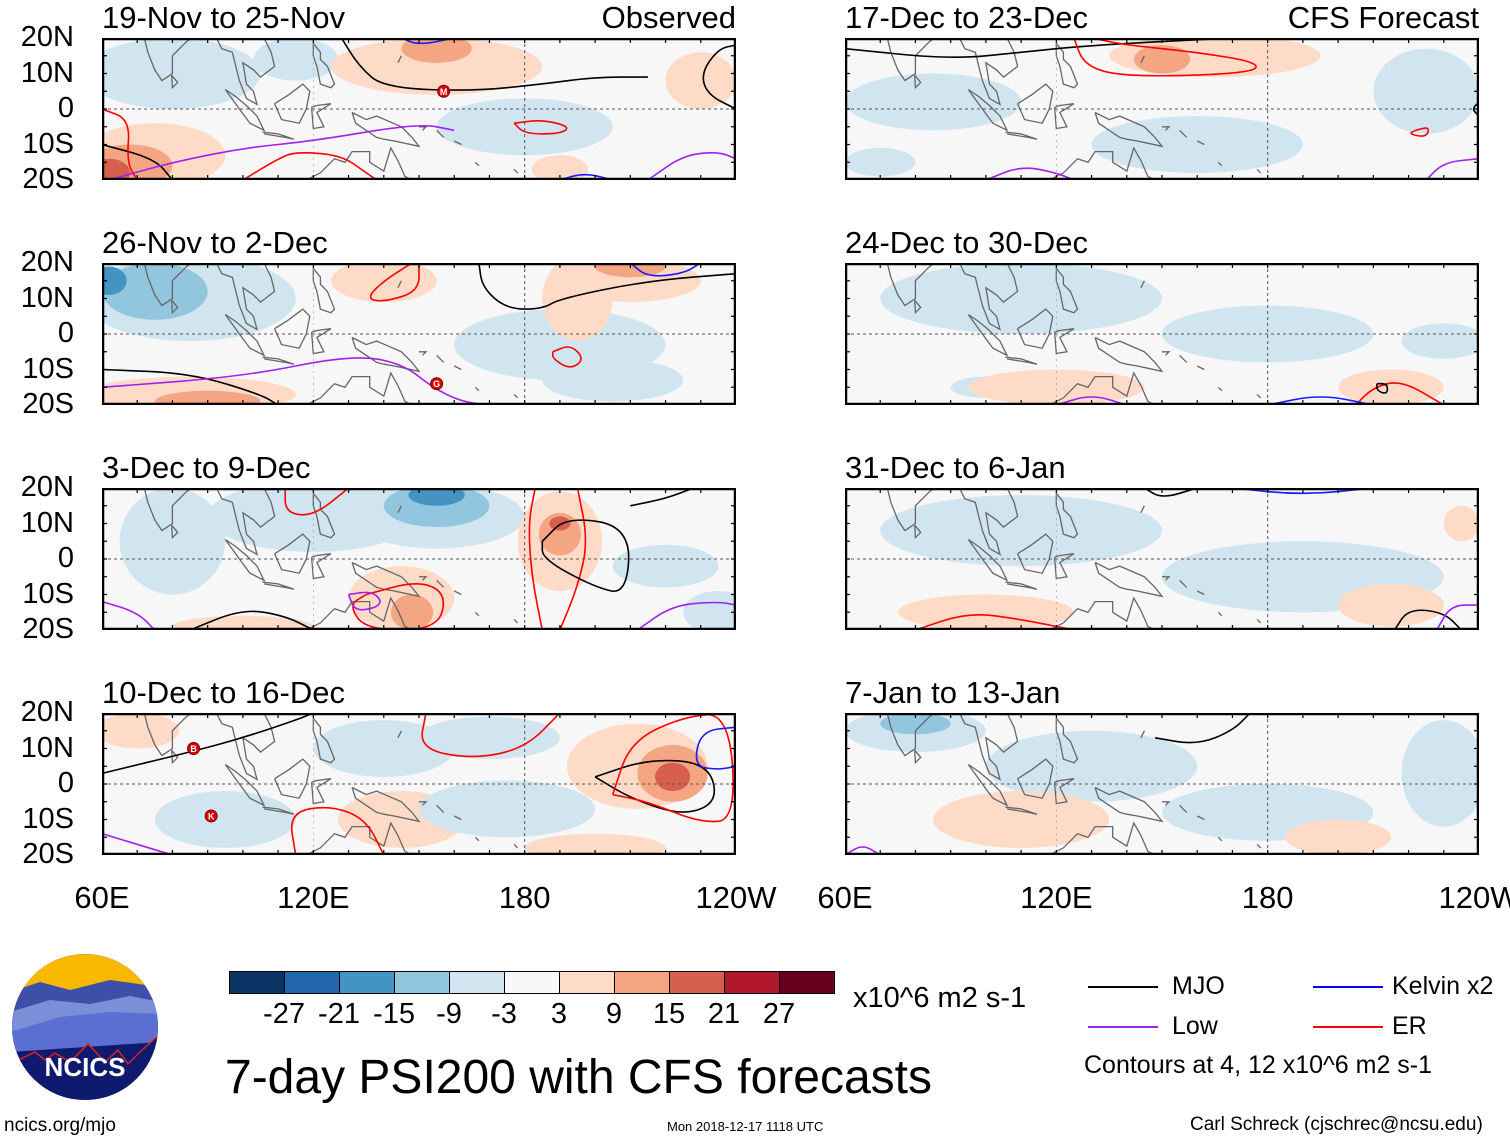  Describe the element at coordinates (1443, 986) in the screenshot. I see `legend-kelvin-label: Kelvin x2` at that location.